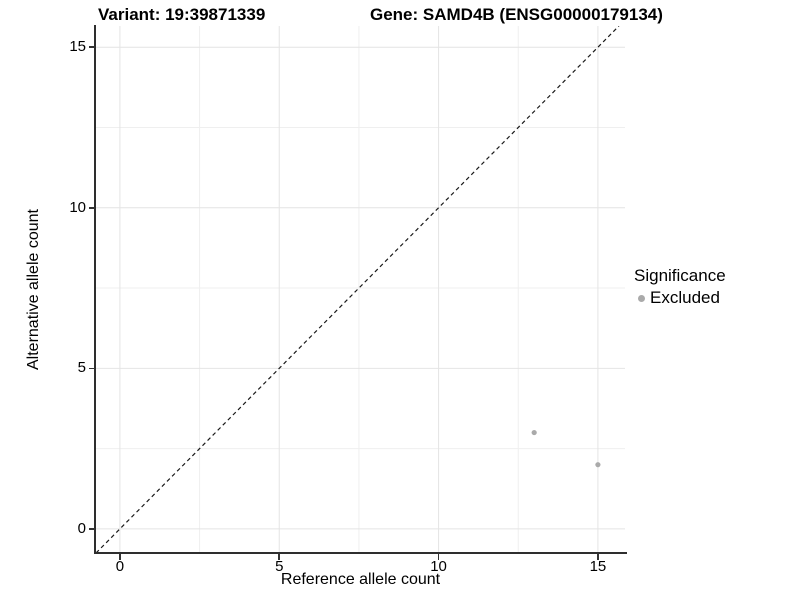 The height and width of the screenshot is (600, 800). Describe the element at coordinates (680, 275) in the screenshot. I see `legend-title: Significance` at that location.